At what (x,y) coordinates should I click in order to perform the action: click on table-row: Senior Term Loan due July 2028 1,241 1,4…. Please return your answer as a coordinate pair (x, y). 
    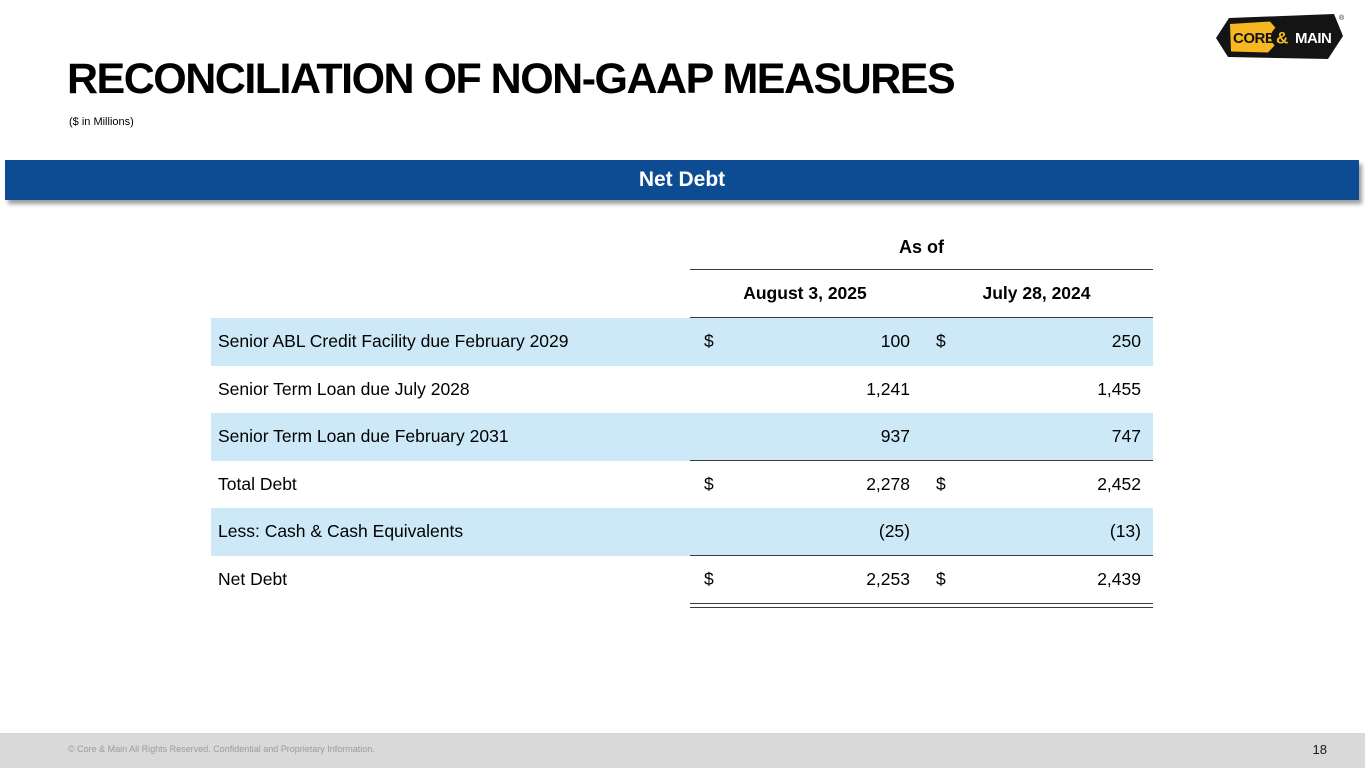
    Looking at the image, I should click on (682, 390).